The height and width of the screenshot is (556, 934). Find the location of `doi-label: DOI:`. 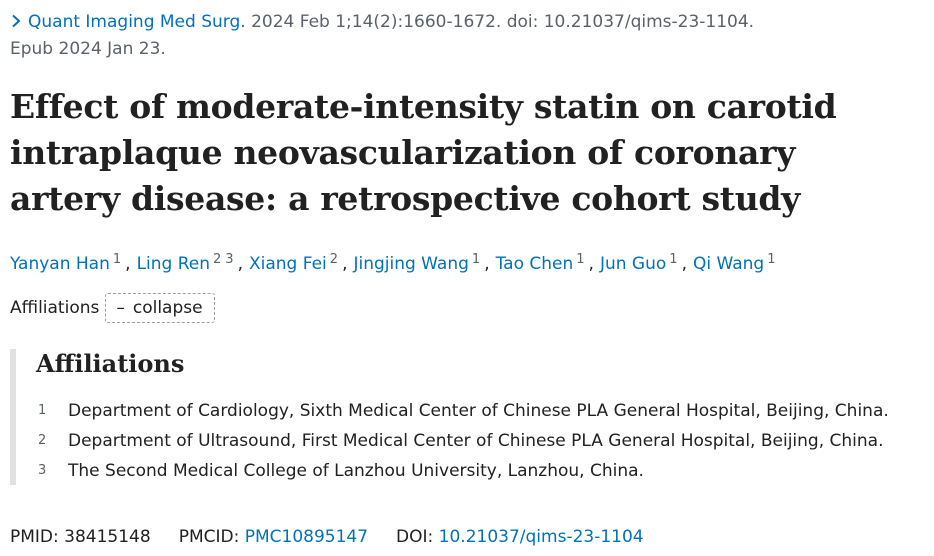

doi-label: DOI: is located at coordinates (417, 537).